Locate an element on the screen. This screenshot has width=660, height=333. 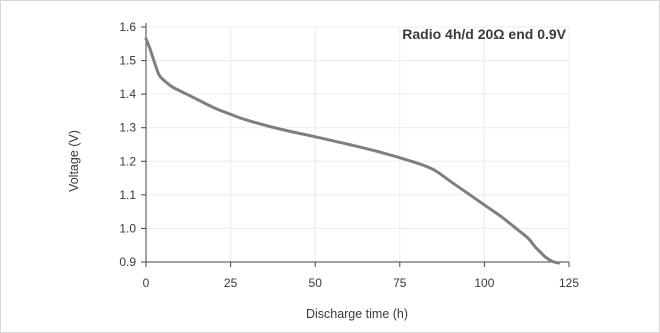
y-tick-label: 1.2 is located at coordinates (127, 161).